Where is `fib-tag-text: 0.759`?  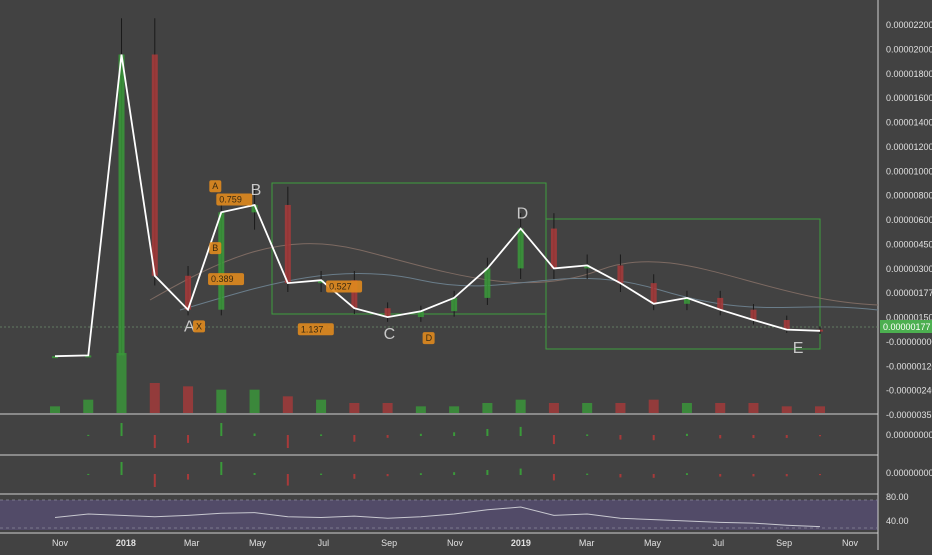 fib-tag-text: 0.759 is located at coordinates (230, 199).